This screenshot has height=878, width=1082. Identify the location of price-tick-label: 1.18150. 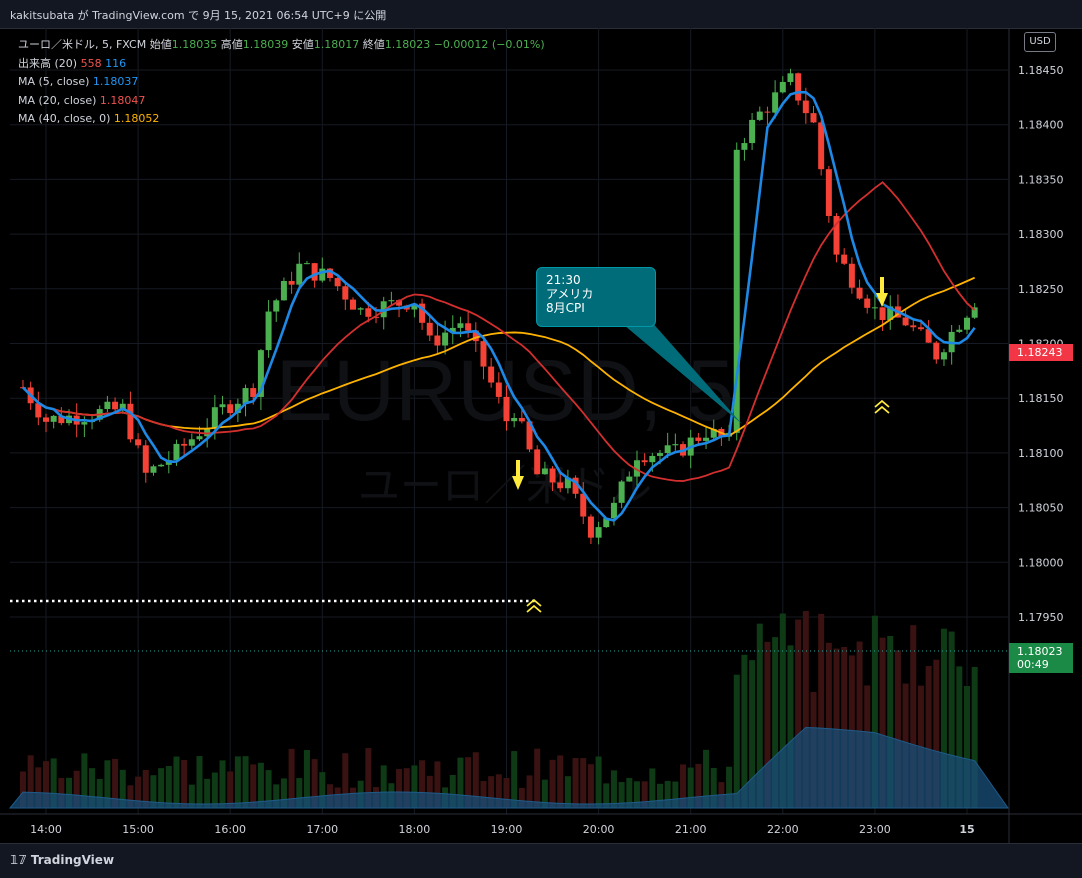
(1041, 398).